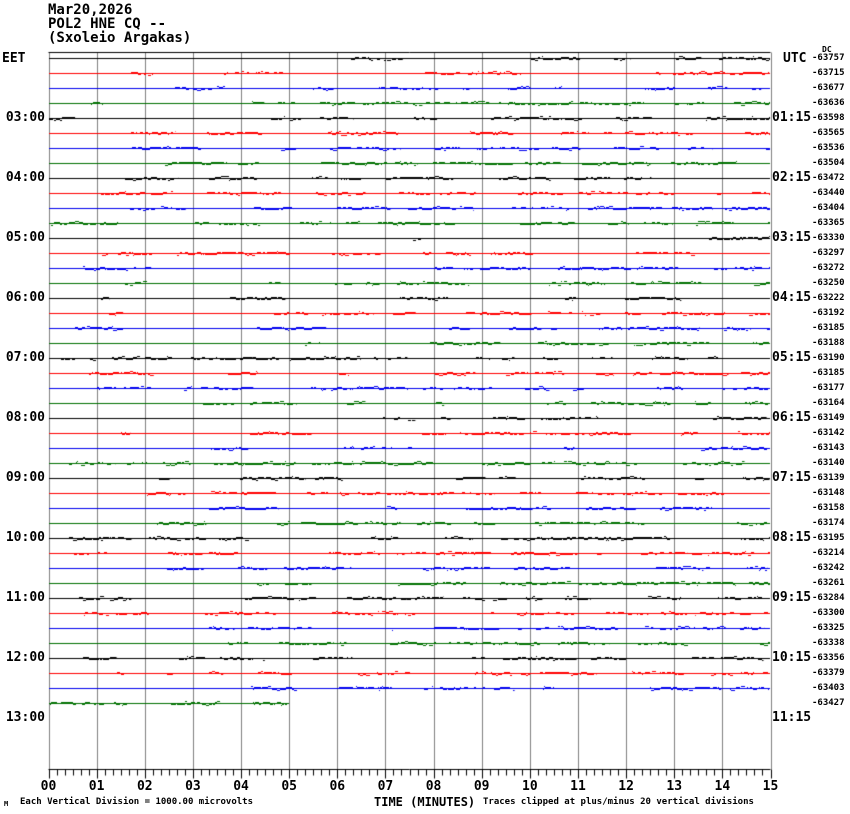  Describe the element at coordinates (828, 403) in the screenshot. I see `dc-offset-value: -63164` at that location.